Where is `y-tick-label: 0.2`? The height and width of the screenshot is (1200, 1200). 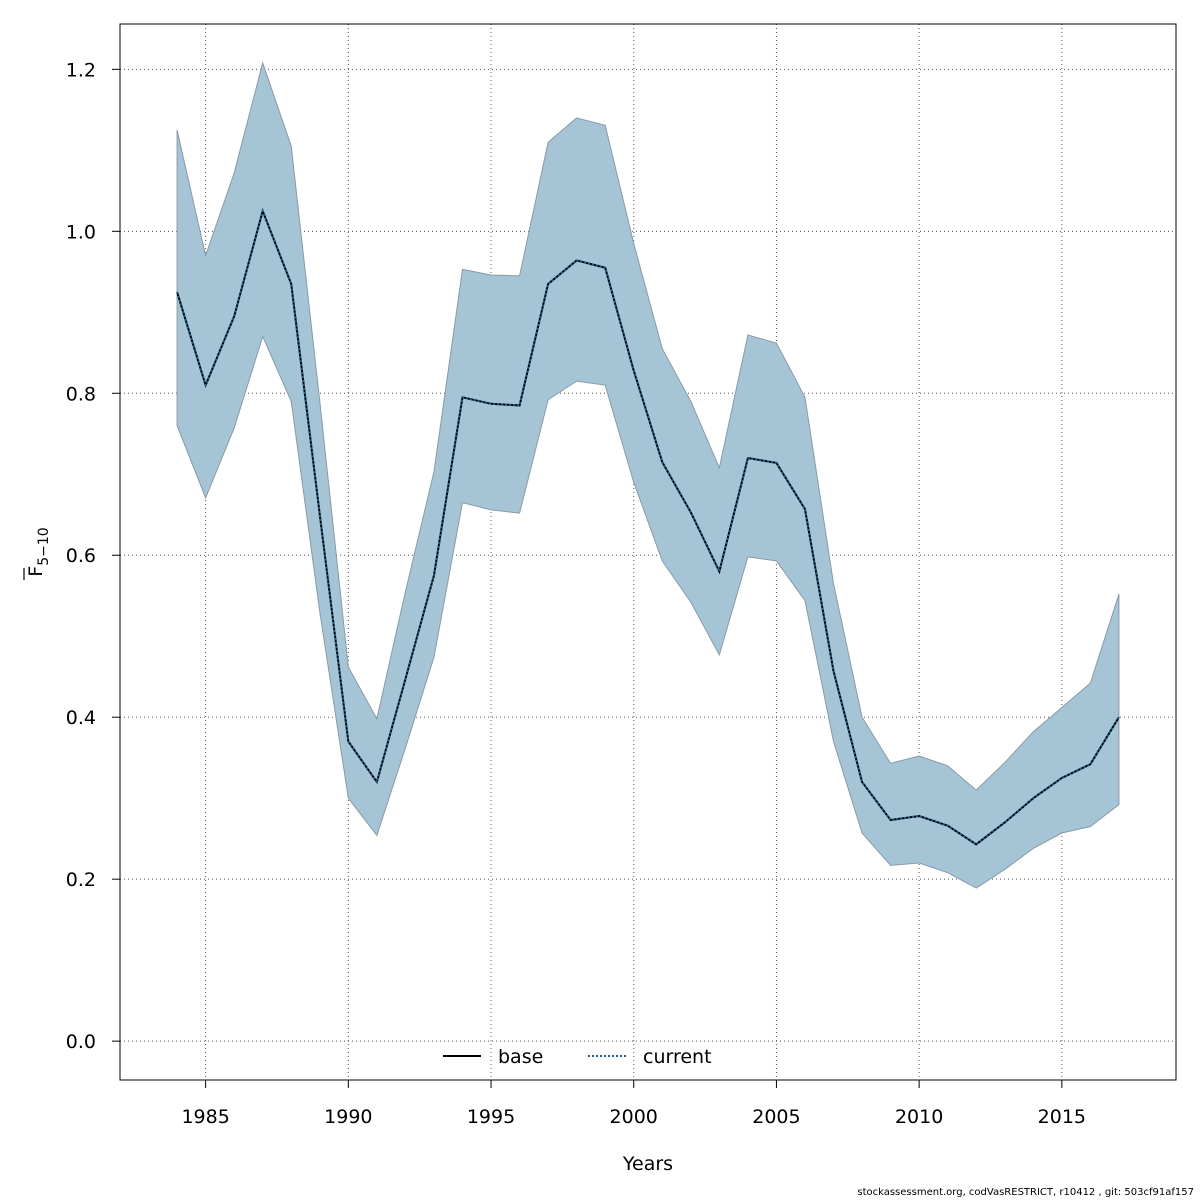 y-tick-label: 0.2 is located at coordinates (81, 880).